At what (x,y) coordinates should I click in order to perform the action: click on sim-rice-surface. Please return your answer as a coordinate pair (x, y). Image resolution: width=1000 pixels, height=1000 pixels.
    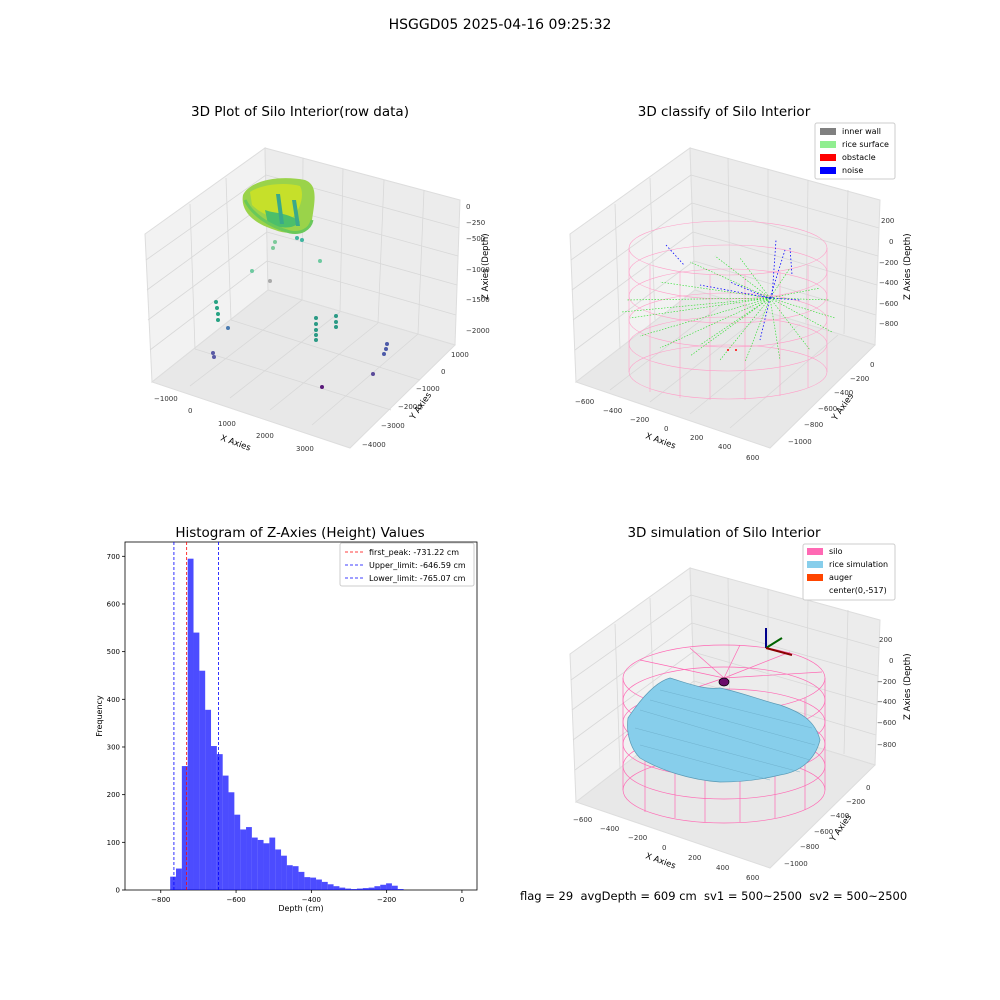
    Looking at the image, I should click on (724, 730).